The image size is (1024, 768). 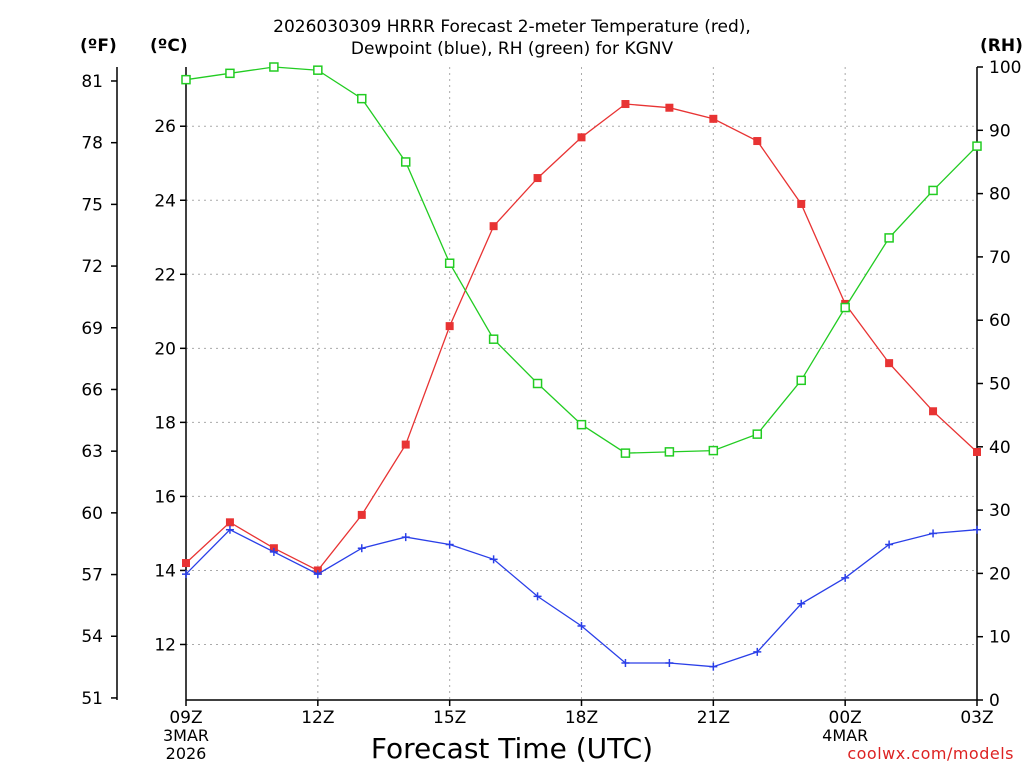 I want to click on series-line, so click(x=581, y=598).